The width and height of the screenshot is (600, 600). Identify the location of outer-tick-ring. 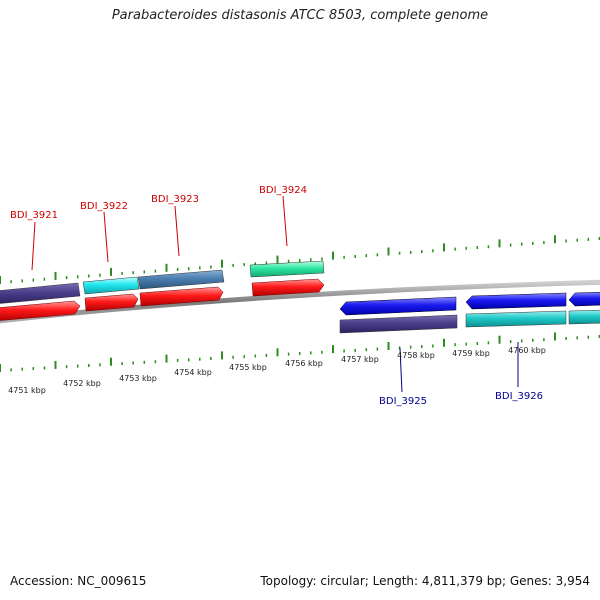
(300, 259).